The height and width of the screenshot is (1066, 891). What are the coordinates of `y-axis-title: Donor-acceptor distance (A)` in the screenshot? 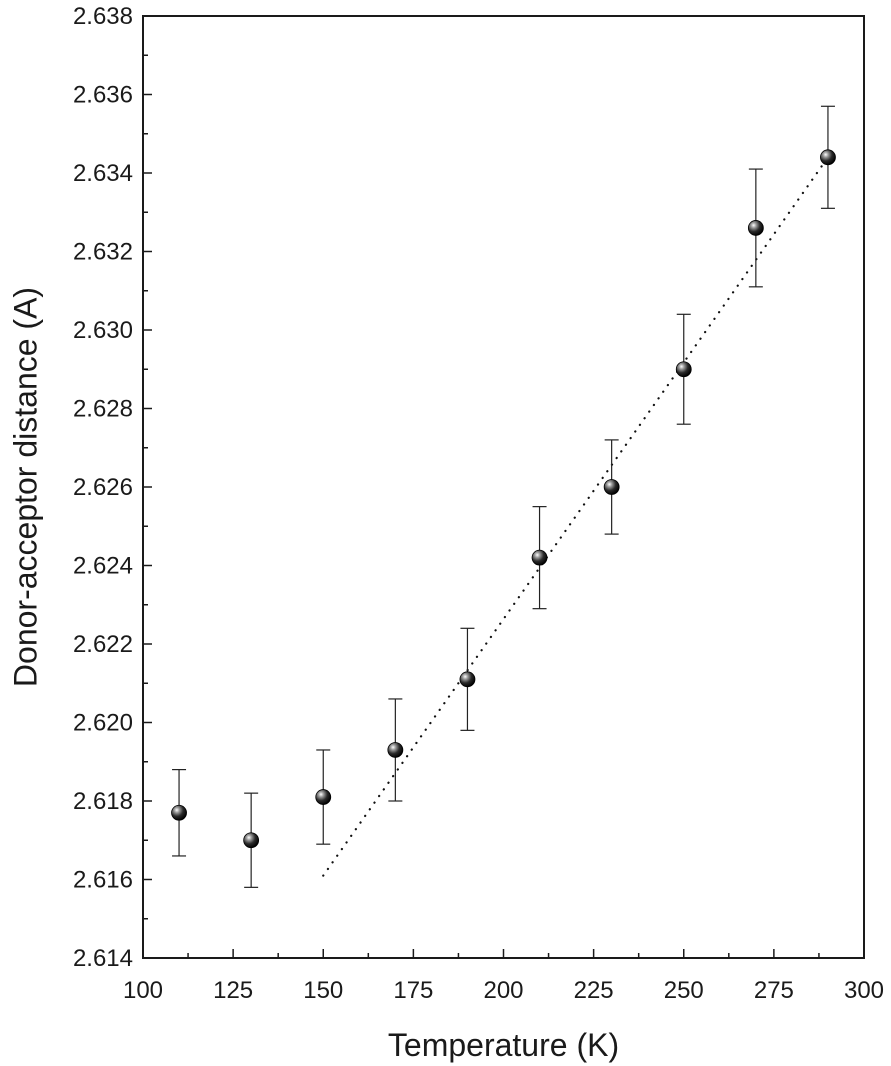 It's located at (25, 487).